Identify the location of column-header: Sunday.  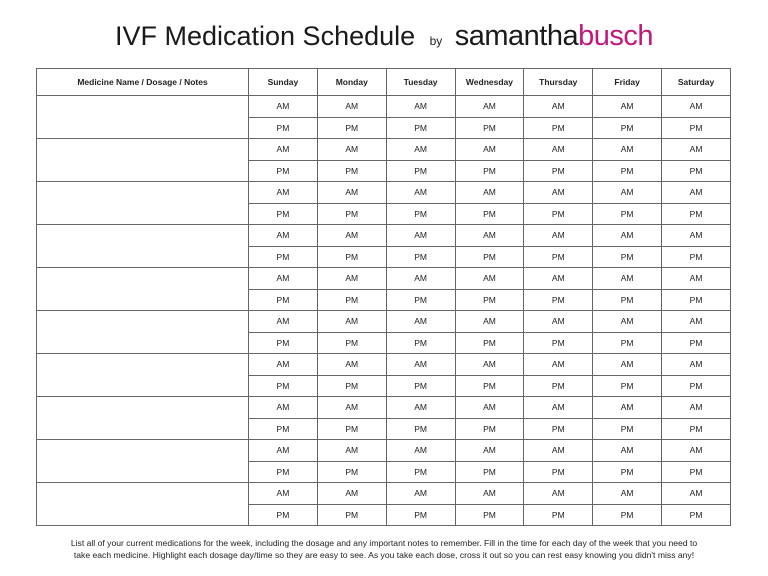
(283, 82).